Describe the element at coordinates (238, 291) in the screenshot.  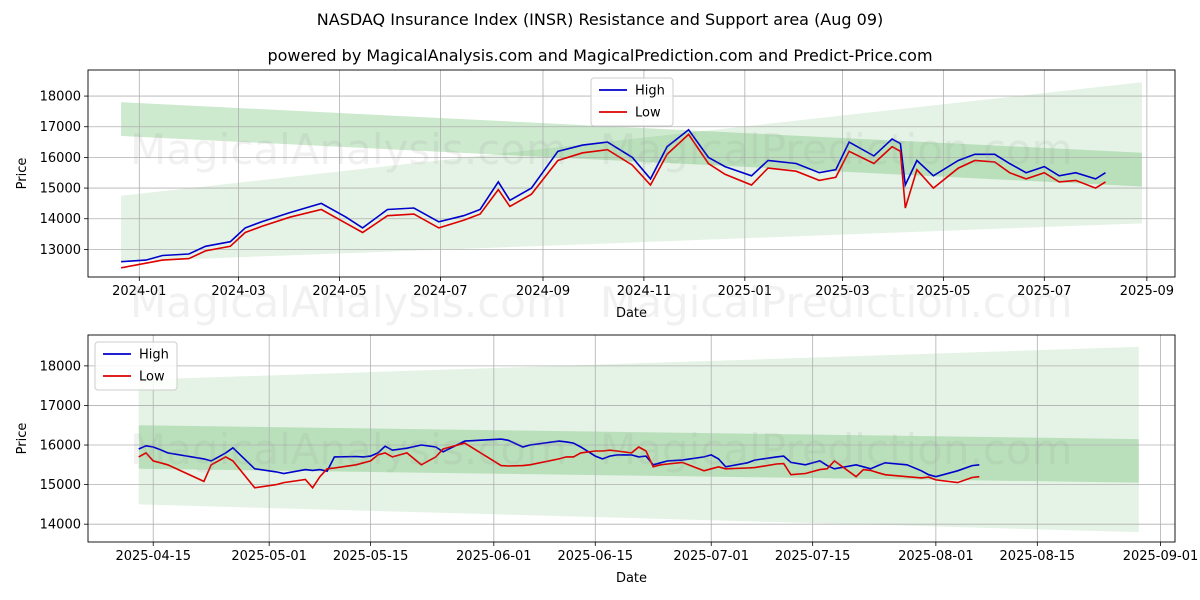
I see `x-tick-label: 2024-03` at that location.